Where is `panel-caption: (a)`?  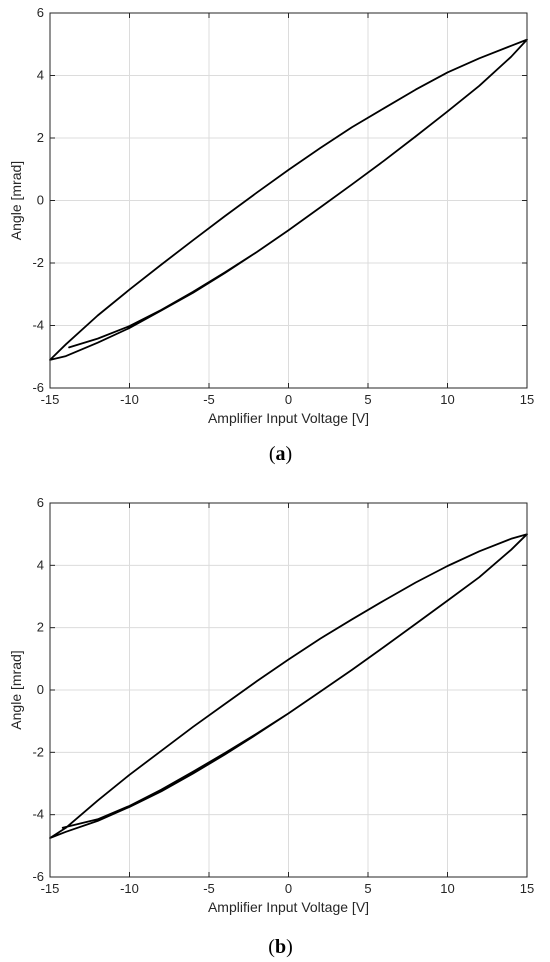
panel-caption: (a) is located at coordinates (280, 454).